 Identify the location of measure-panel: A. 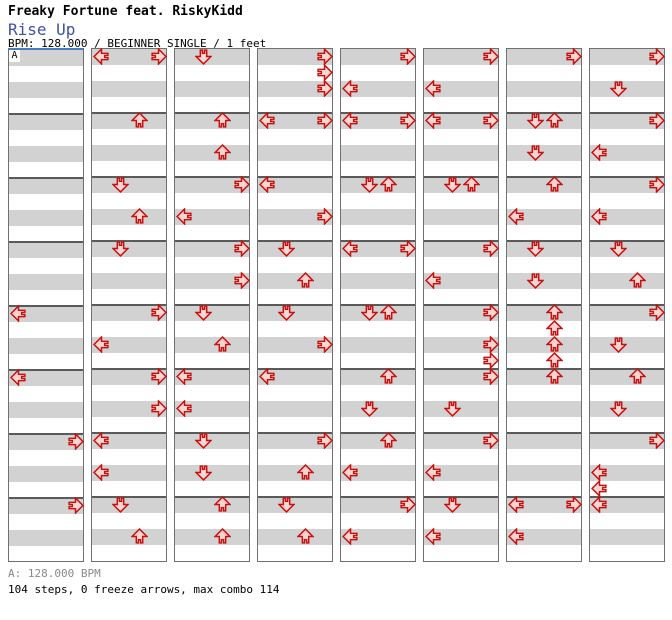
(46, 305).